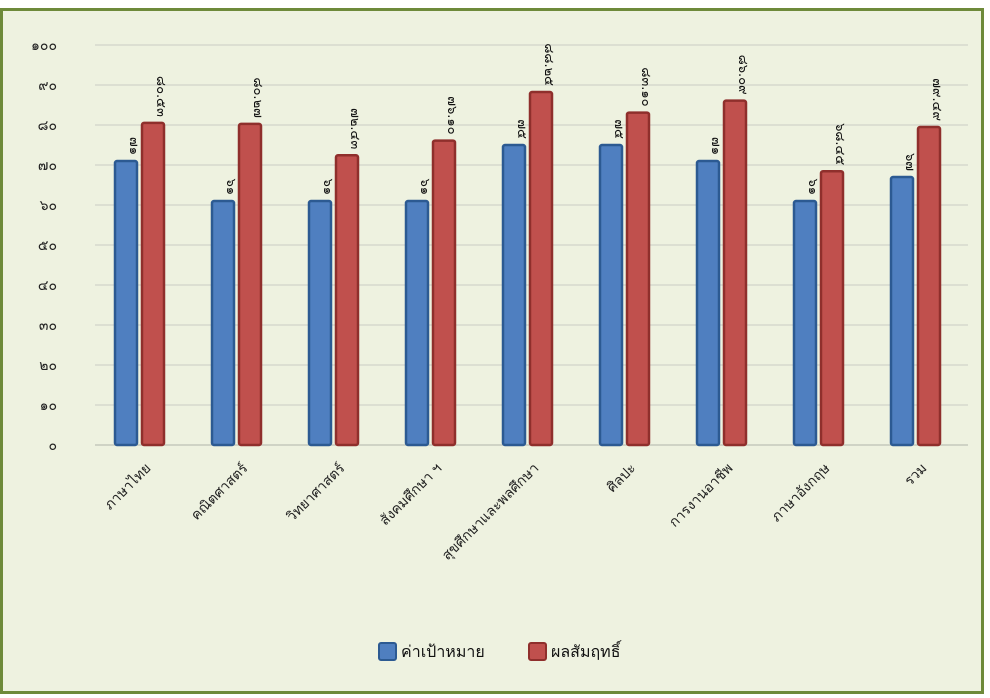  What do you see at coordinates (500, 650) in the screenshot?
I see `legend: ค่าเป้าหมาย ผลสัมฤทธิ์` at bounding box center [500, 650].